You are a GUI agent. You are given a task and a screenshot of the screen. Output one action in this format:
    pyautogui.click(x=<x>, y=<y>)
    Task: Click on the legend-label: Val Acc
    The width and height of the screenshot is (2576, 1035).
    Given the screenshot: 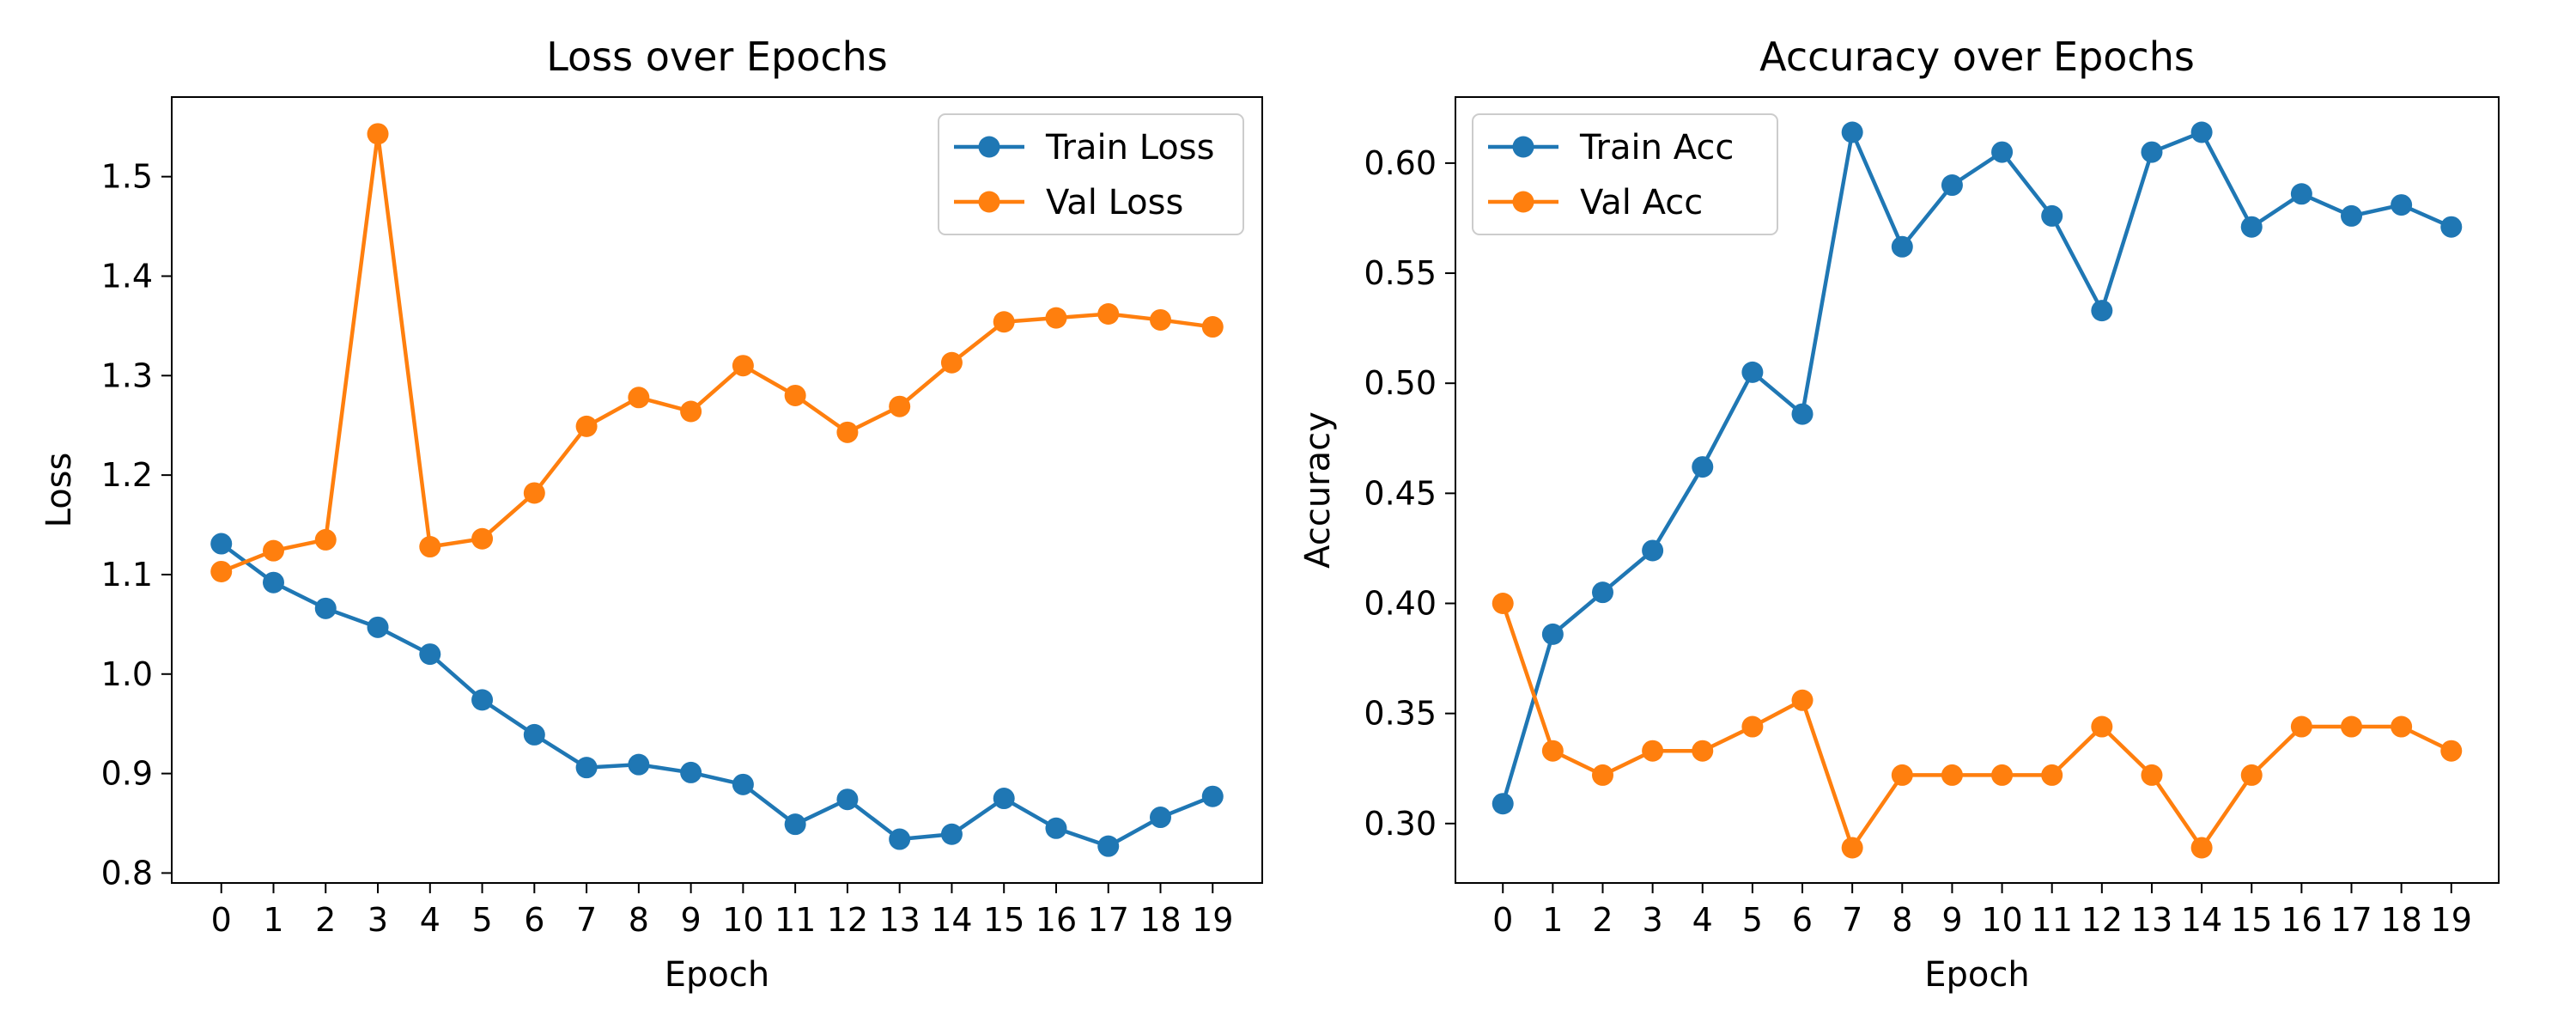 What is the action you would take?
    pyautogui.click(x=1642, y=202)
    